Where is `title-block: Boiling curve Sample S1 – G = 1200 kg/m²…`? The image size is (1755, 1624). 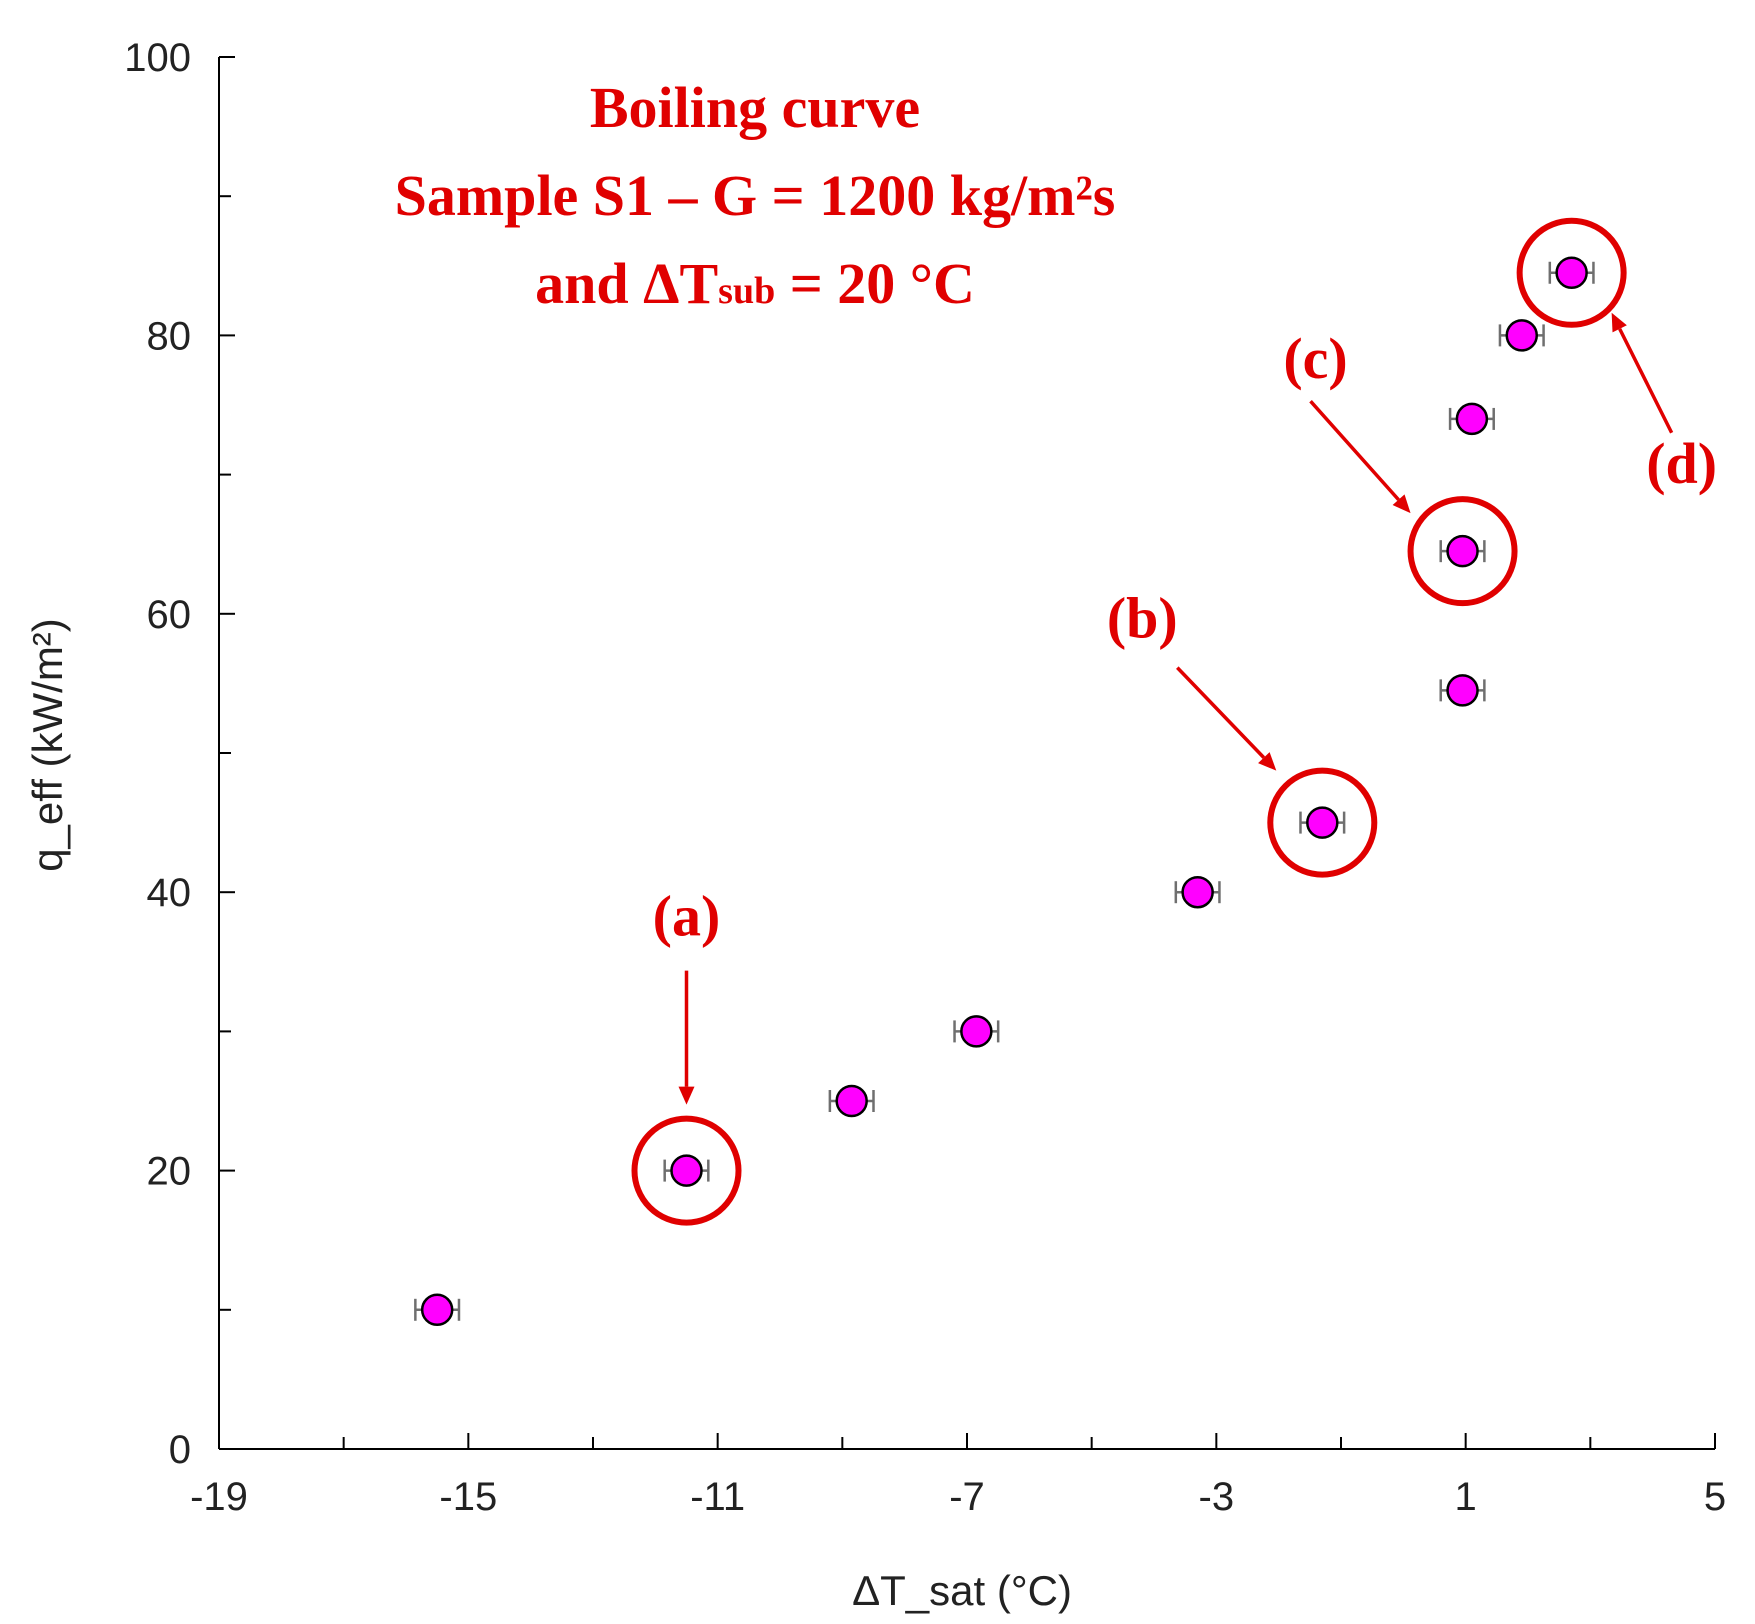 title-block: Boiling curve Sample S1 – G = 1200 kg/m²… is located at coordinates (755, 195).